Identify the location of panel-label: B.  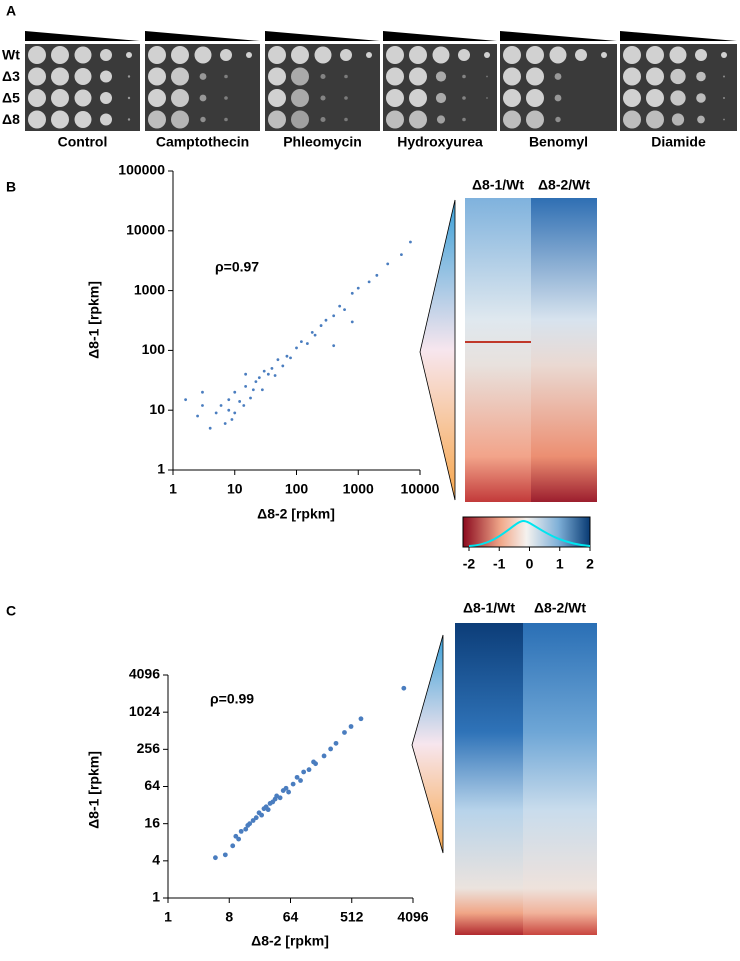
(11, 187).